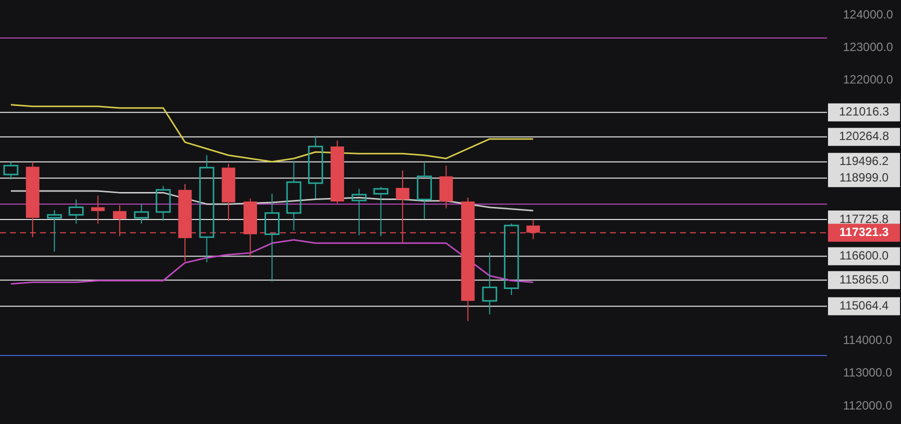 This screenshot has width=901, height=424. Describe the element at coordinates (868, 15) in the screenshot. I see `y-tick-label: 124000.0` at that location.